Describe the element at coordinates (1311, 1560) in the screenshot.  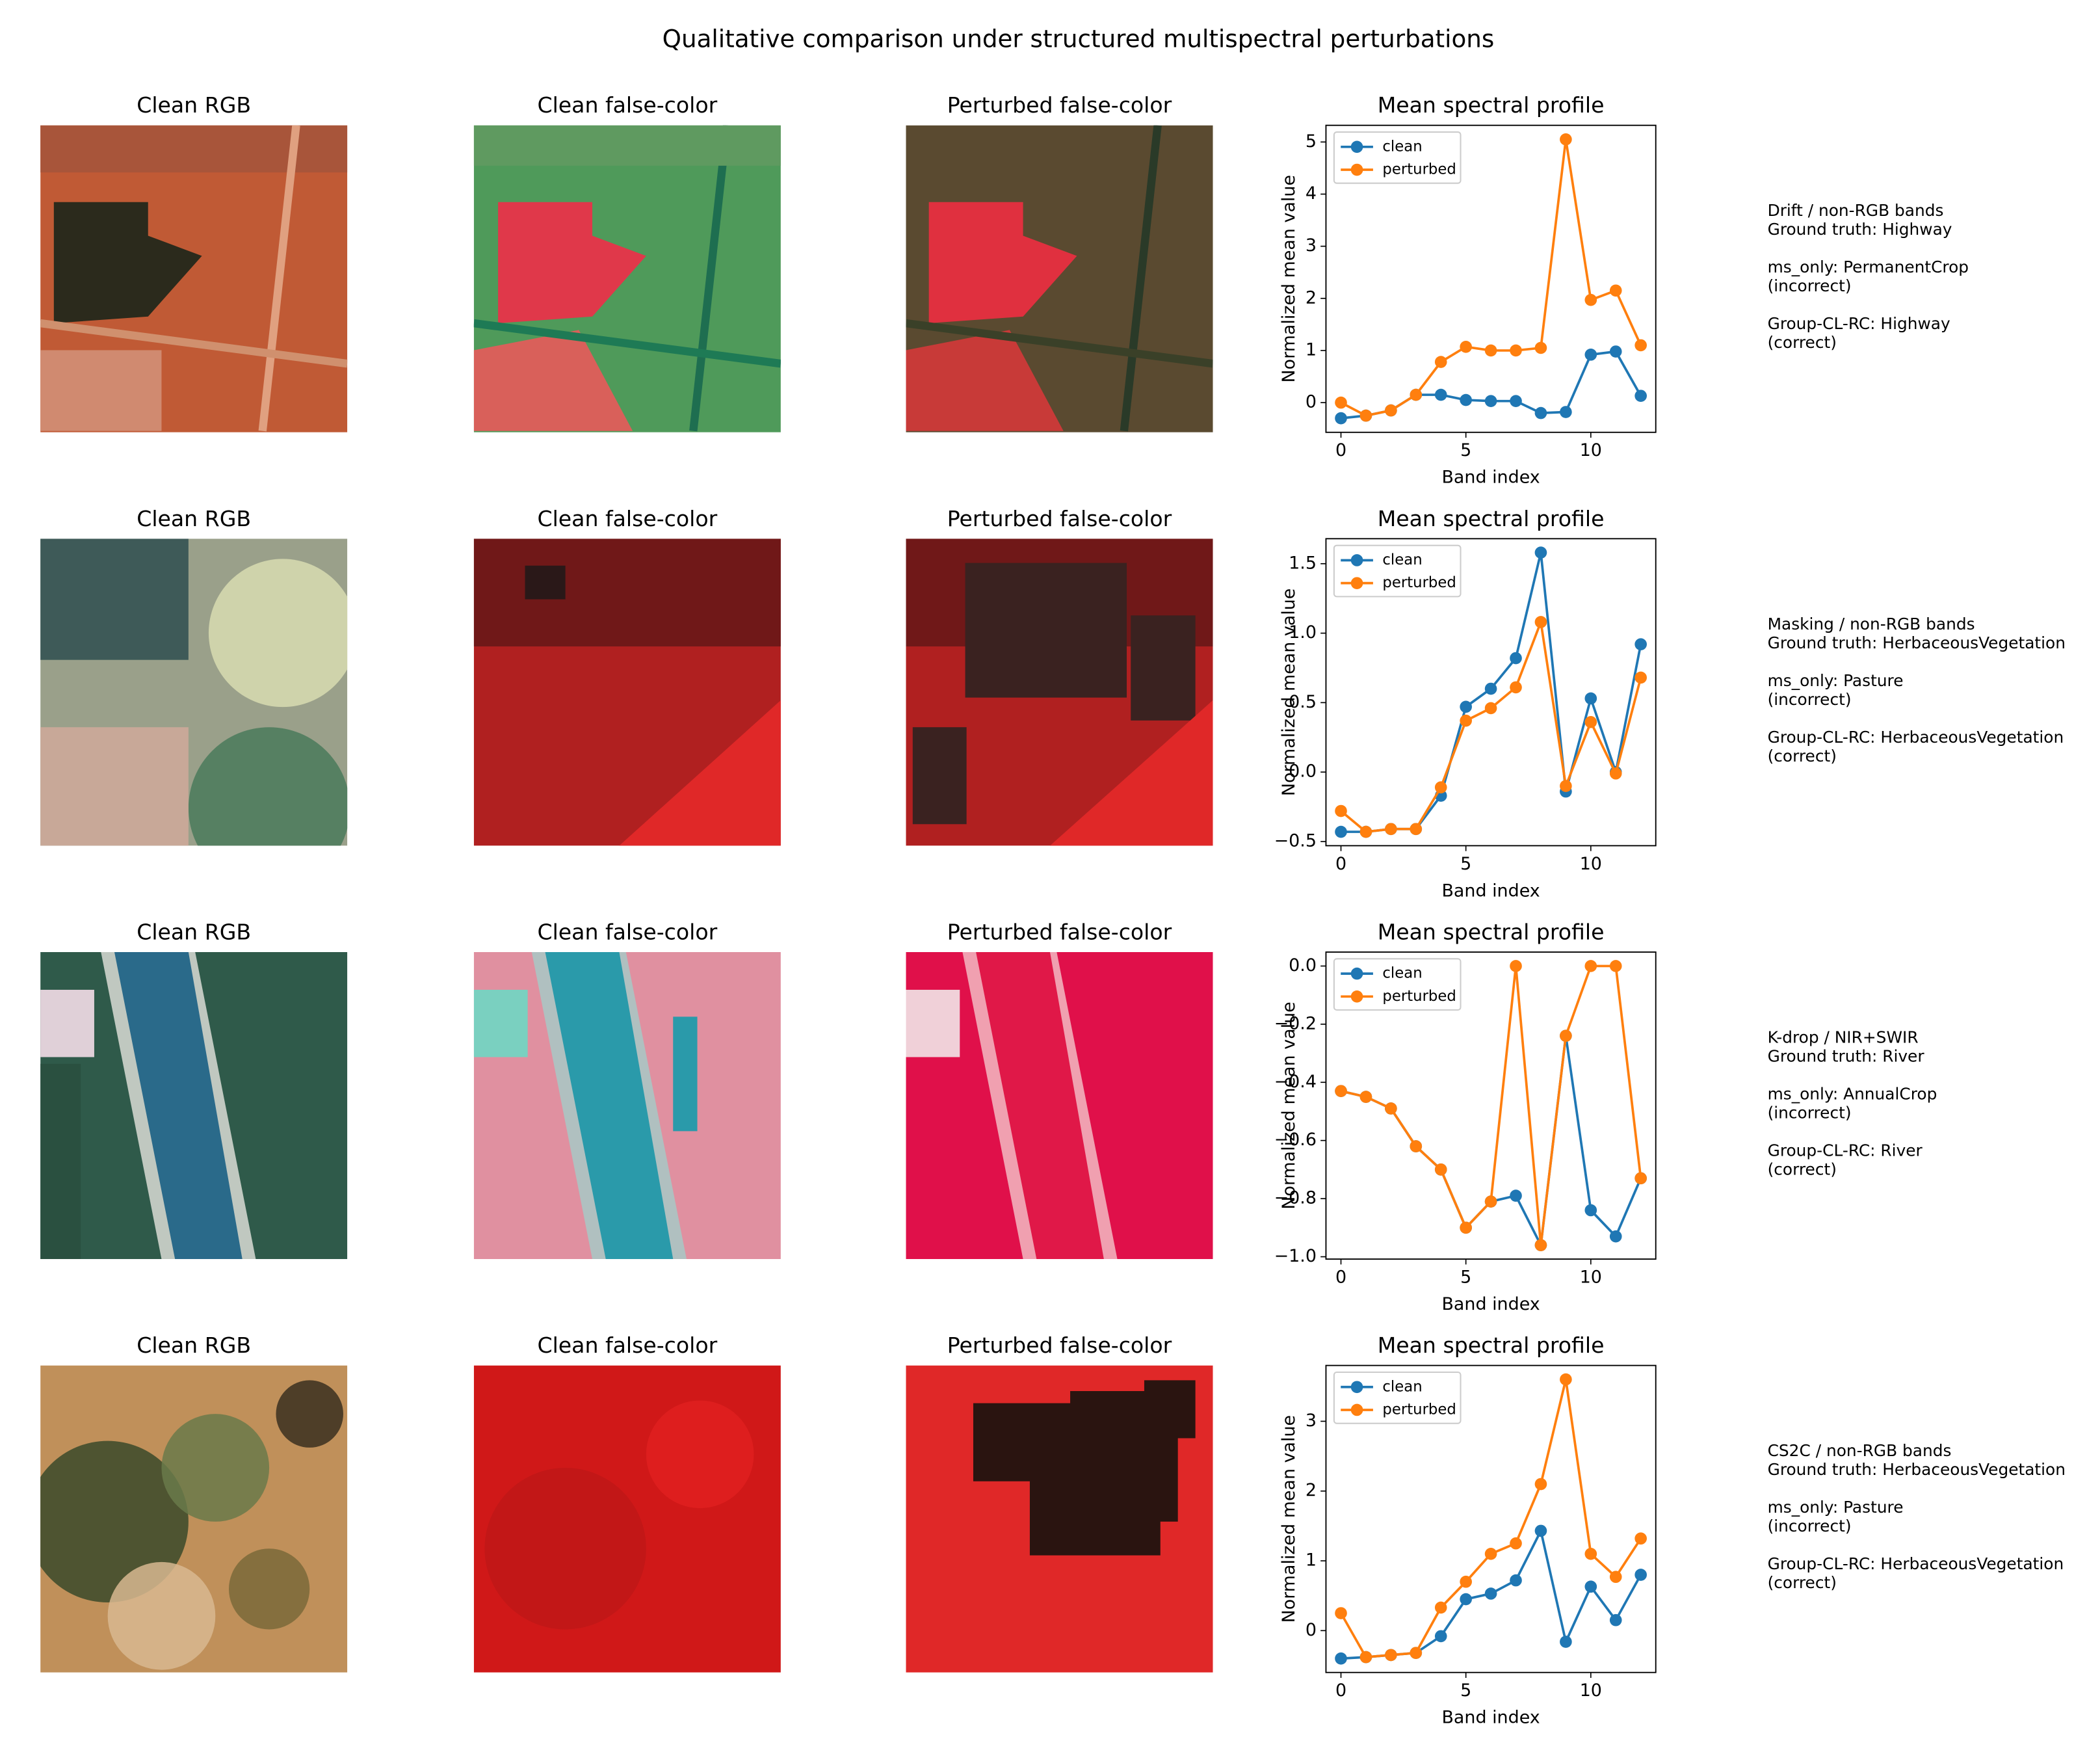
I see `y-tick-label: 1` at that location.